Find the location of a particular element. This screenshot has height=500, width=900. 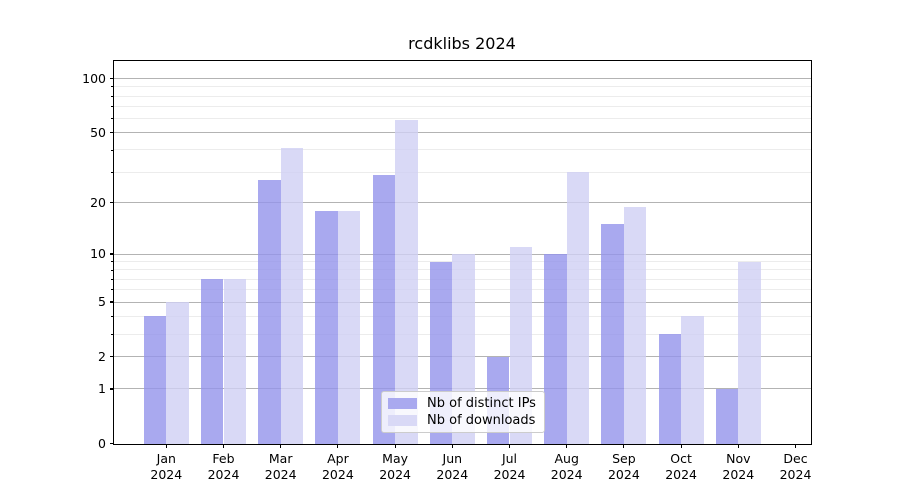

x-tick-label-line: May is located at coordinates (395, 458).